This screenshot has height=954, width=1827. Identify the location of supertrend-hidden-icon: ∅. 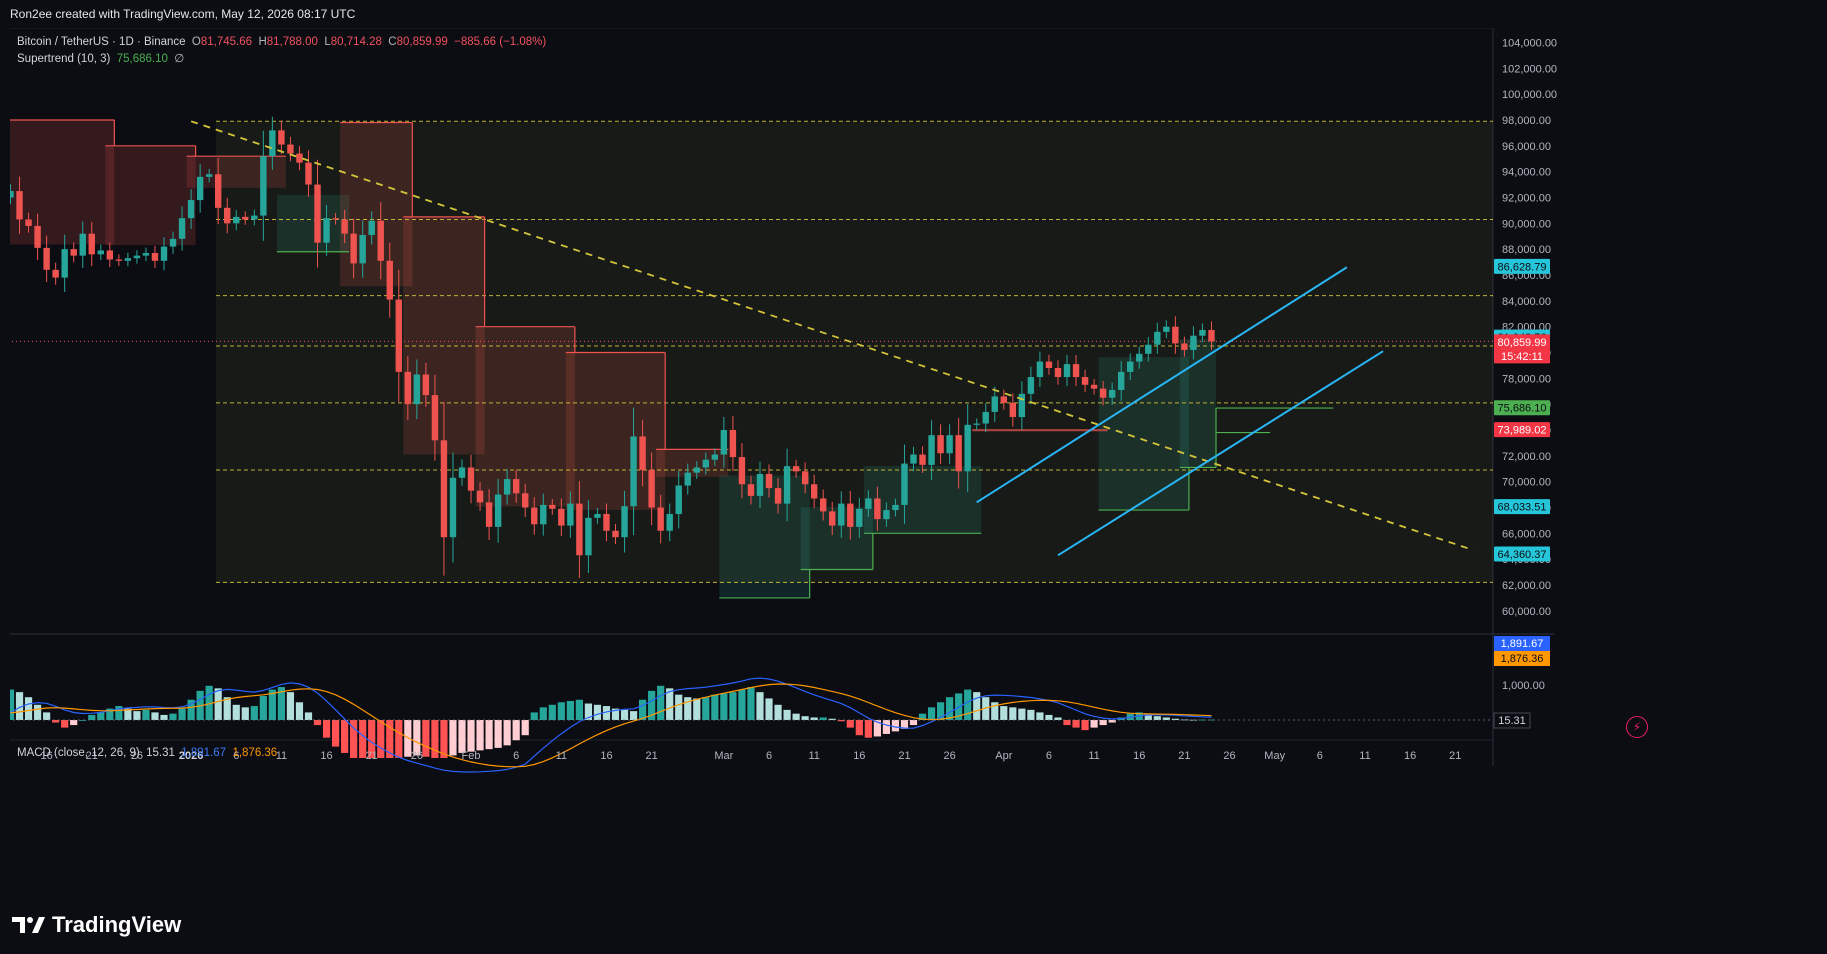
(179, 59).